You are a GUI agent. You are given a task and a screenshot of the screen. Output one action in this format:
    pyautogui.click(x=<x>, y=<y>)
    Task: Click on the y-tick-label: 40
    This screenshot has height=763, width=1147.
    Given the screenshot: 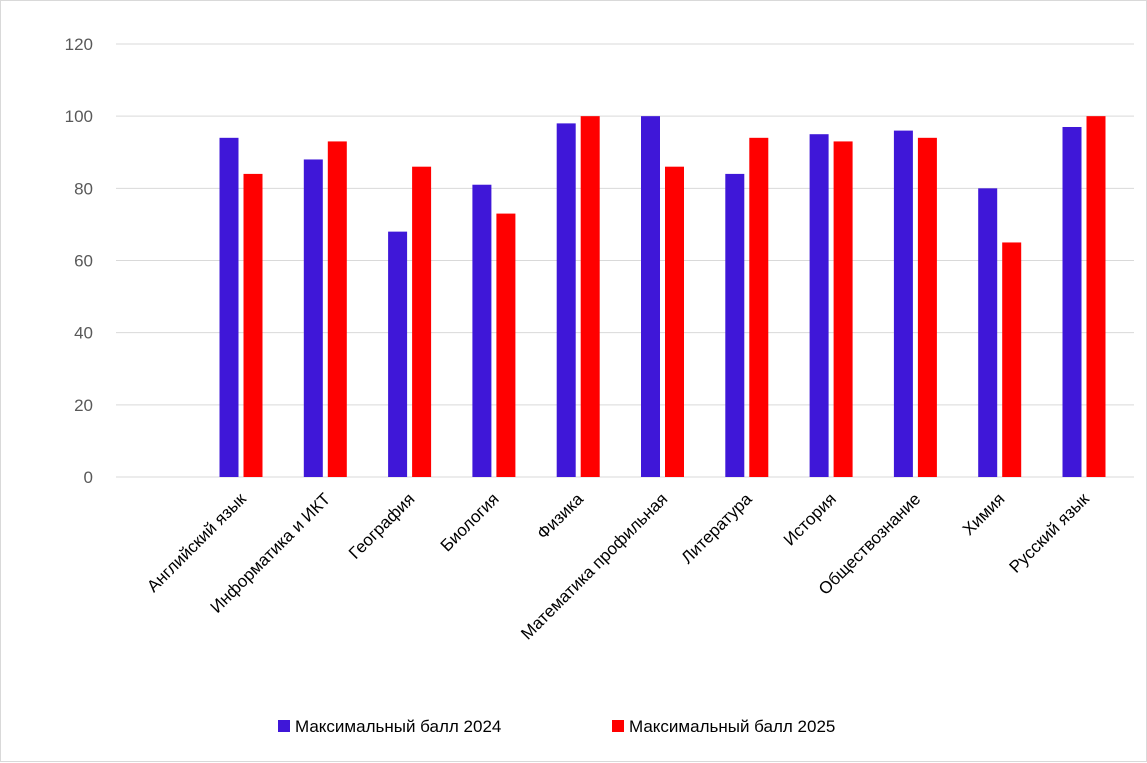 What is the action you would take?
    pyautogui.click(x=83, y=333)
    